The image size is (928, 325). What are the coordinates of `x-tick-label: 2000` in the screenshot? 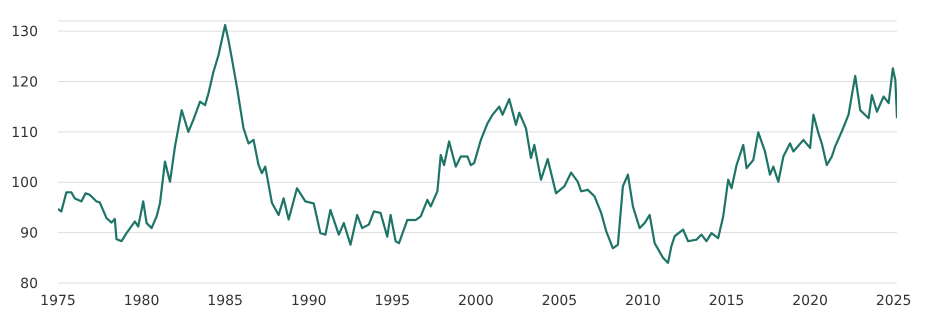 It's located at (476, 300).